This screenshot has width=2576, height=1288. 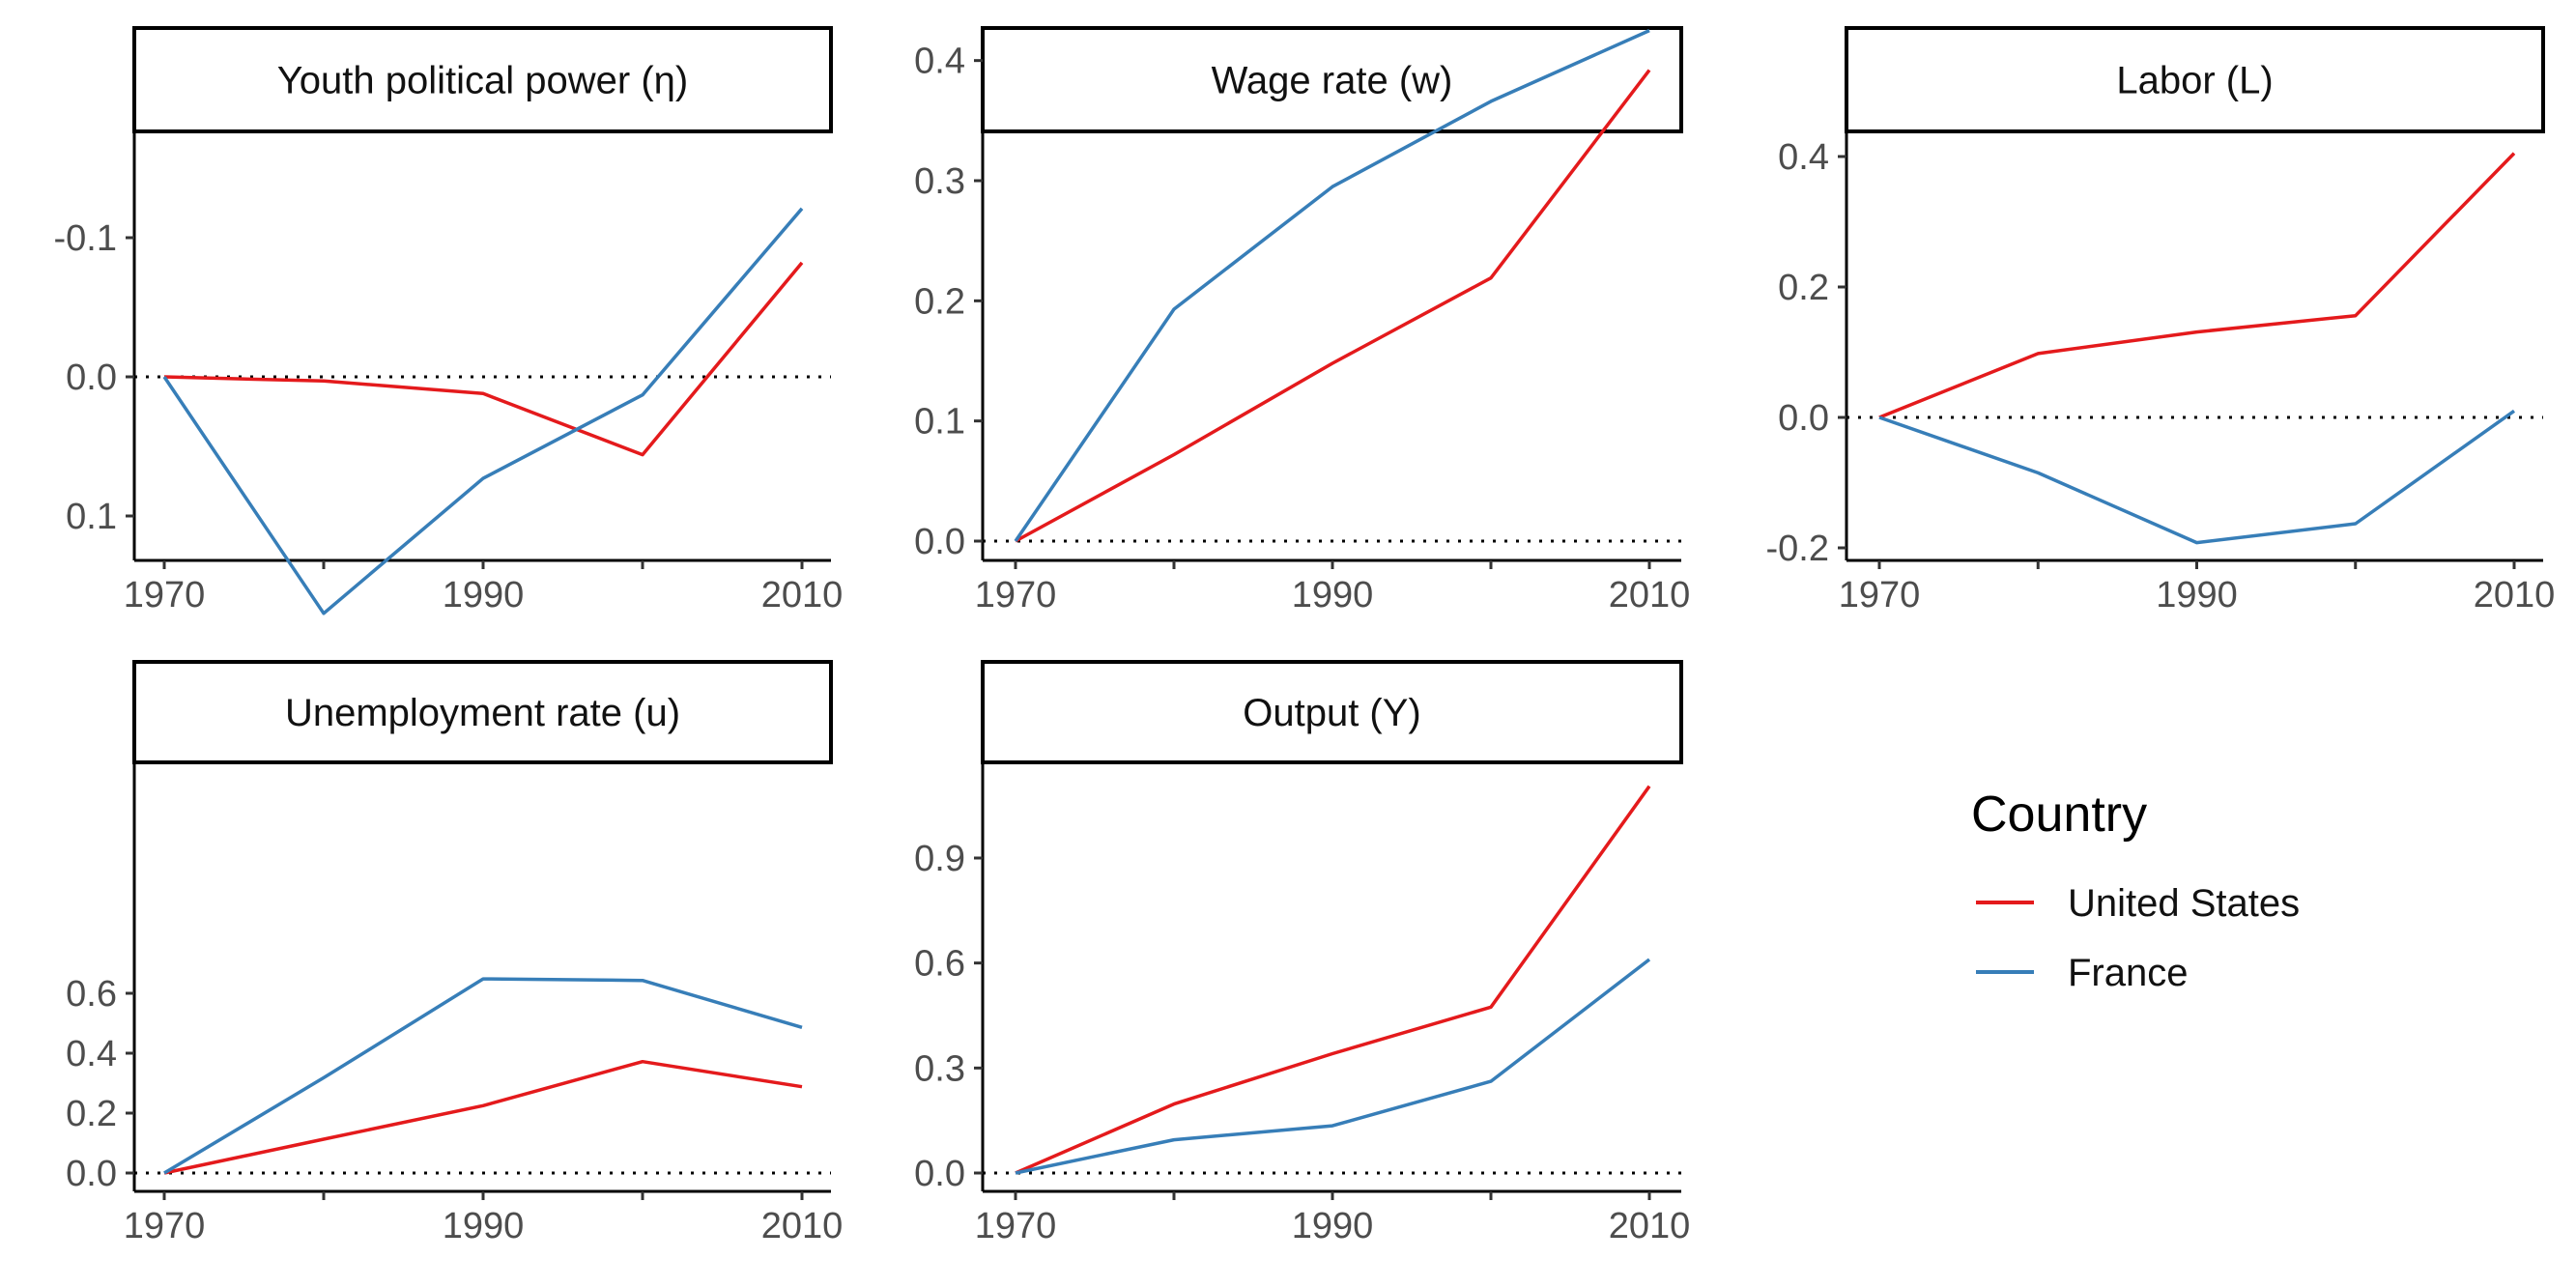 I want to click on panel-labor: Labor (L) -0.2 0.0 0.2 0.4 1970 1990 2010, so click(x=2161, y=321).